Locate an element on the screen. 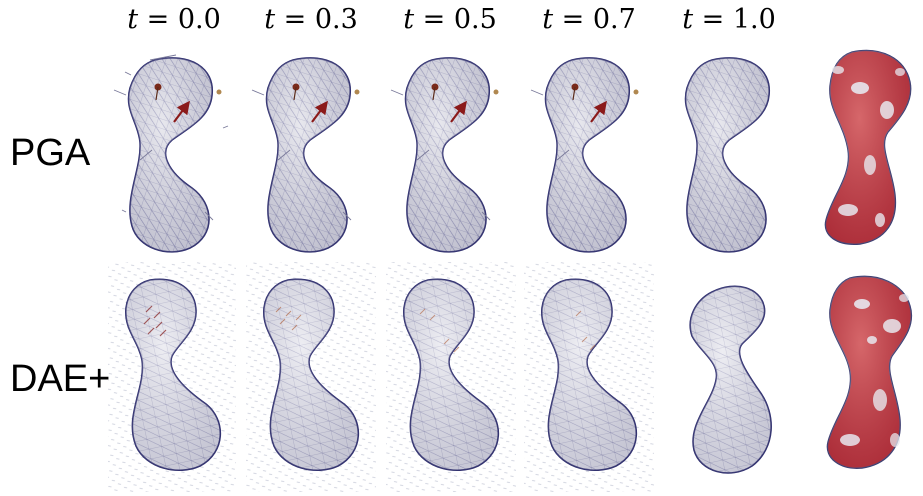 This screenshot has width=923, height=496. dae-shape-t0 is located at coordinates (172, 377).